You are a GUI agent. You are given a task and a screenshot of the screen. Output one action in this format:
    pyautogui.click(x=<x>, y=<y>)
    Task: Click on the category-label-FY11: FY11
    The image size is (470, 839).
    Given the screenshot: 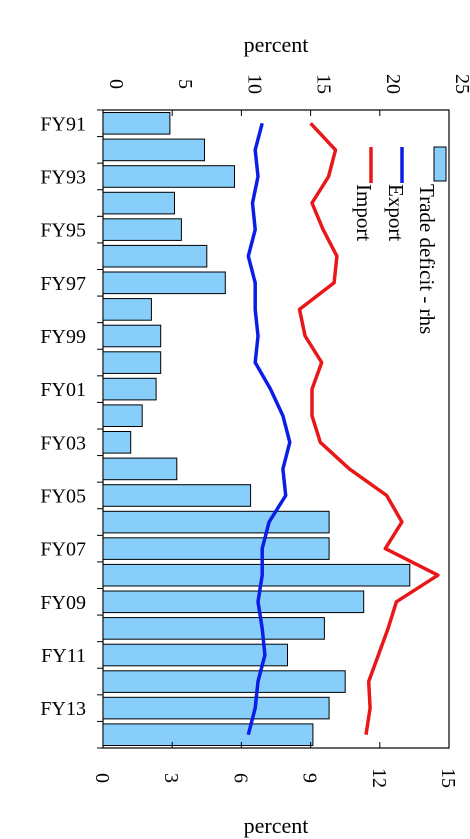 What is the action you would take?
    pyautogui.click(x=63, y=656)
    